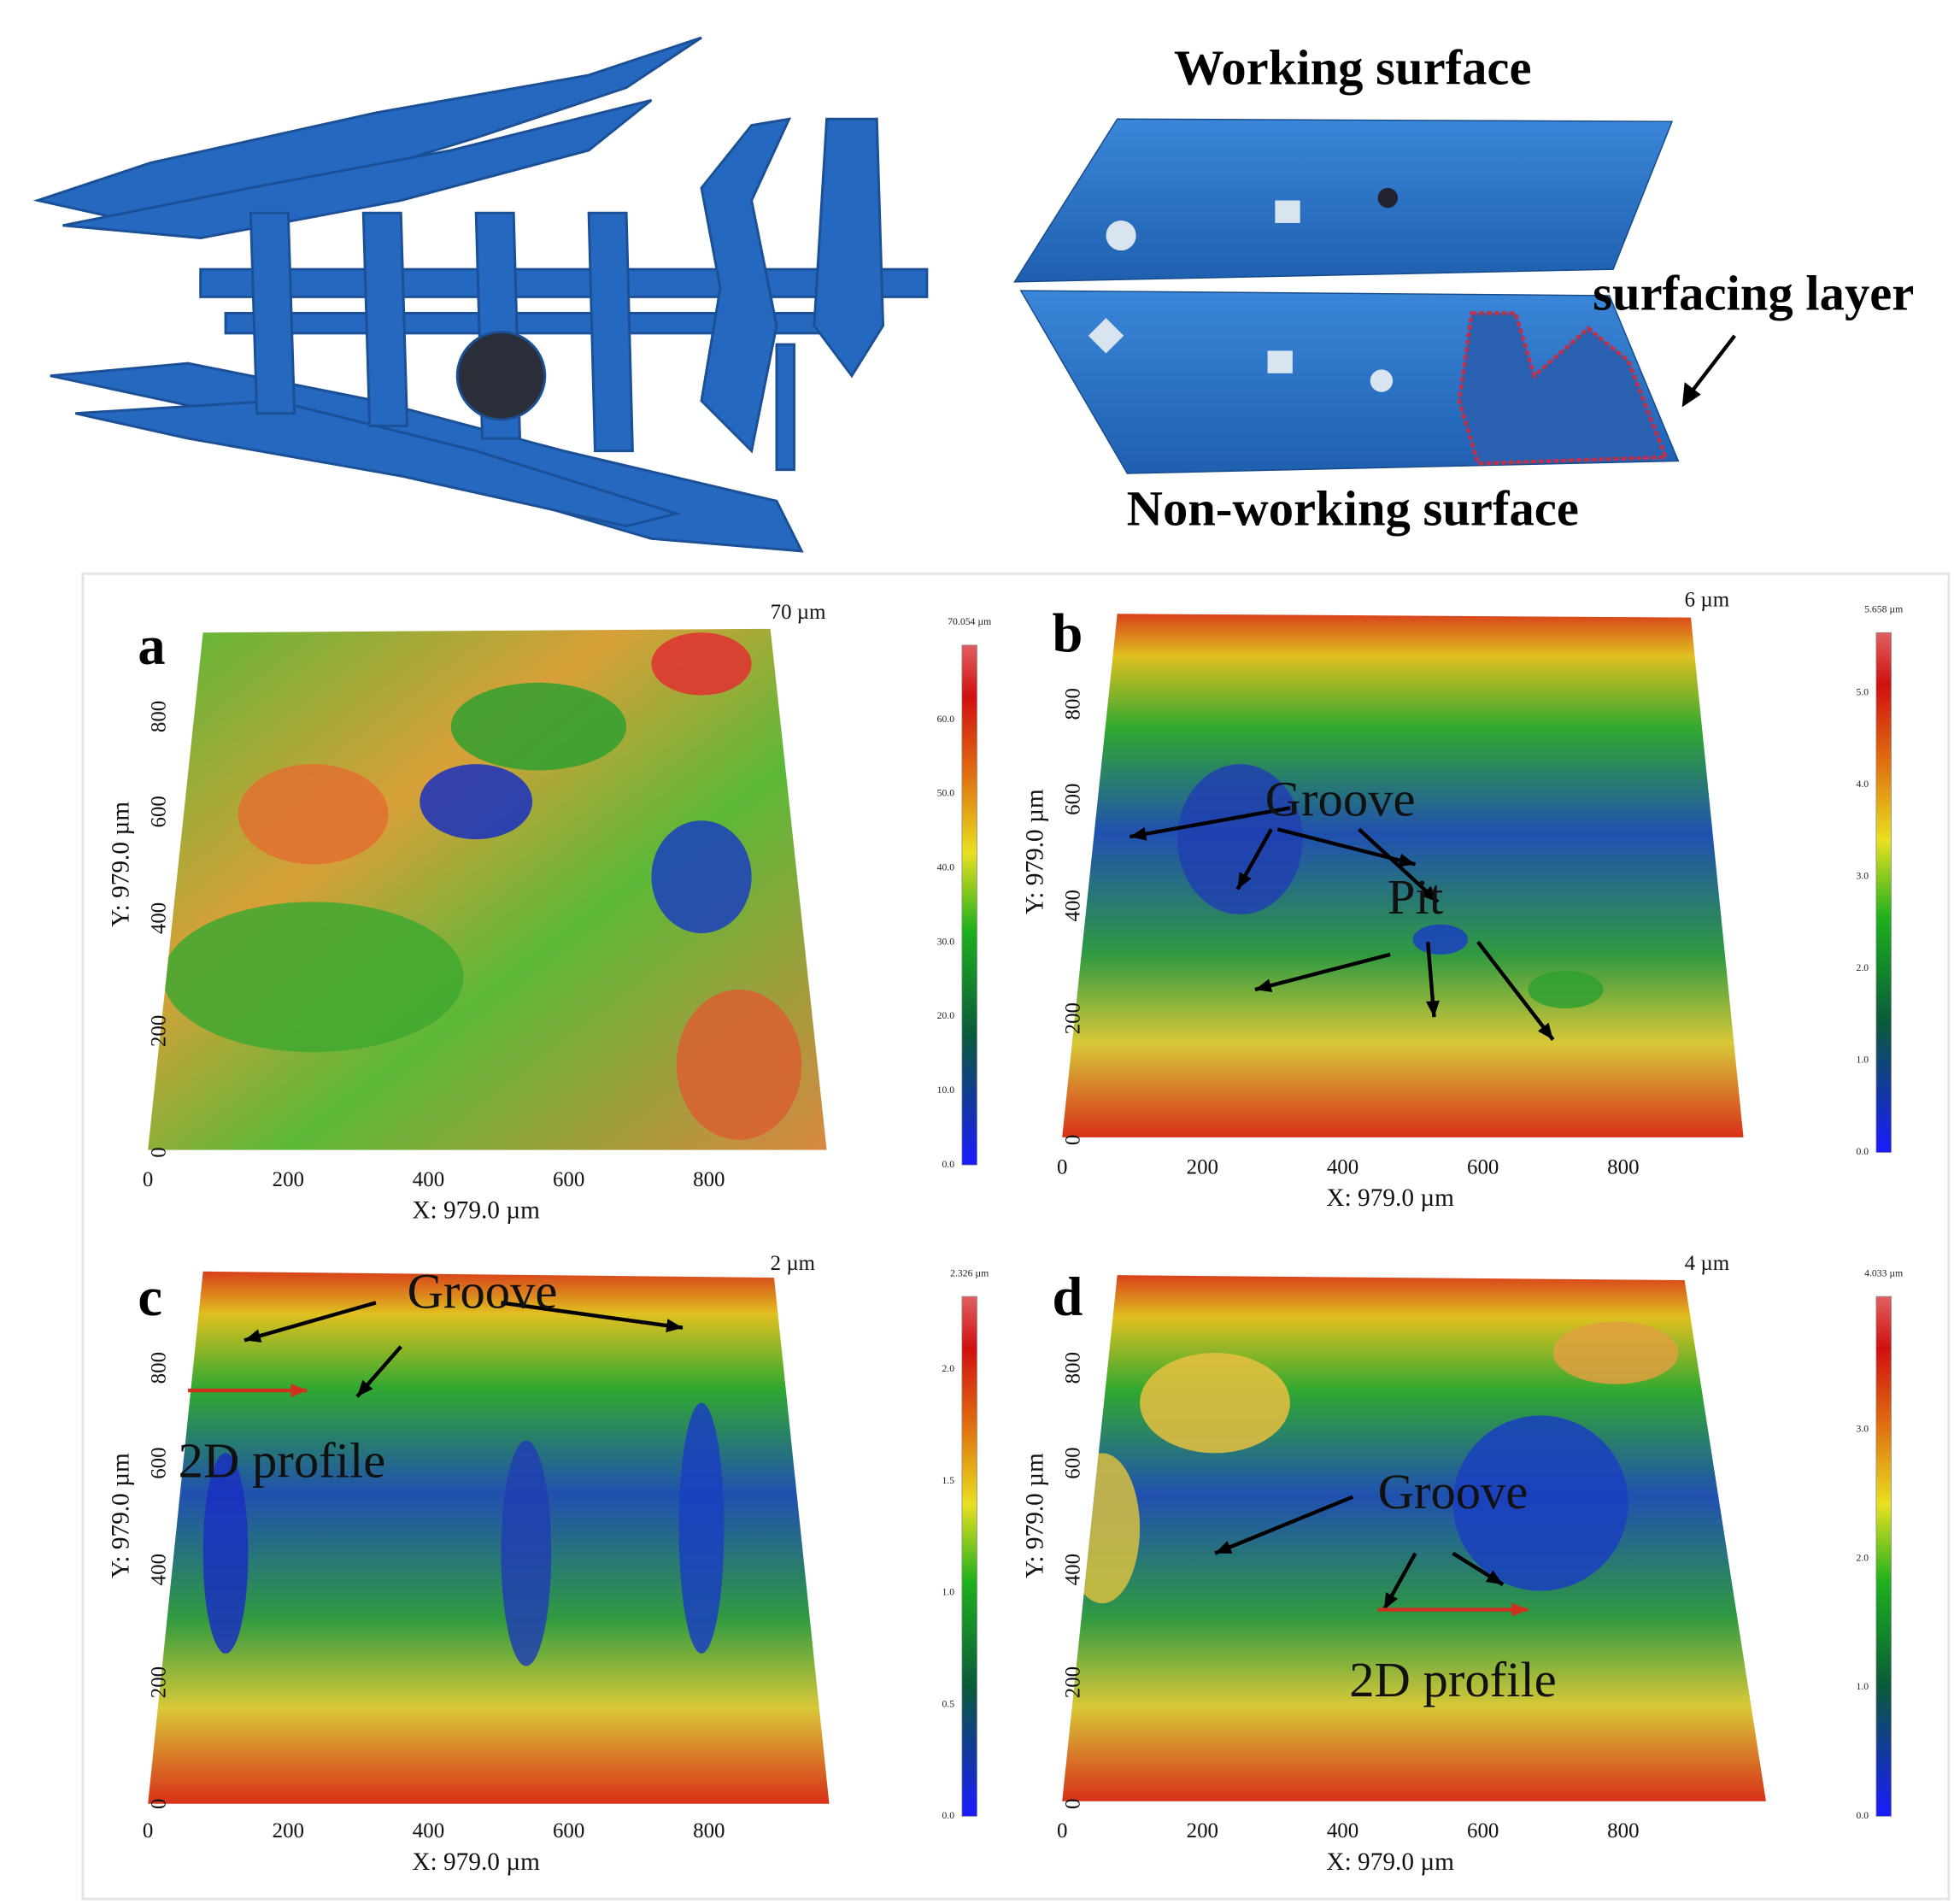 This screenshot has width=1954, height=1904. Describe the element at coordinates (1862, 784) in the screenshot. I see `colorbar-tick-label: 4.0` at that location.